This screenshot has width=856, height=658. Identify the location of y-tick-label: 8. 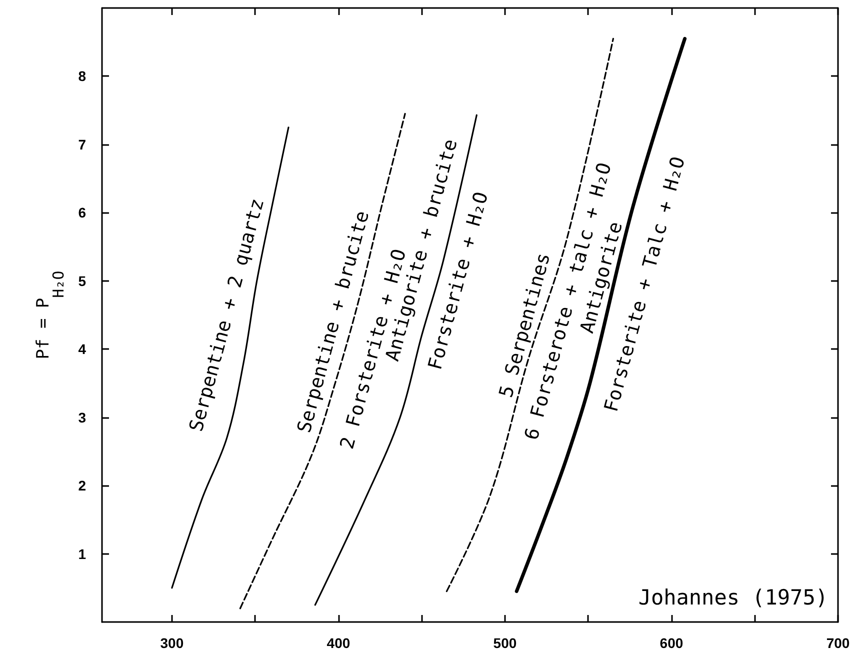
(82, 76).